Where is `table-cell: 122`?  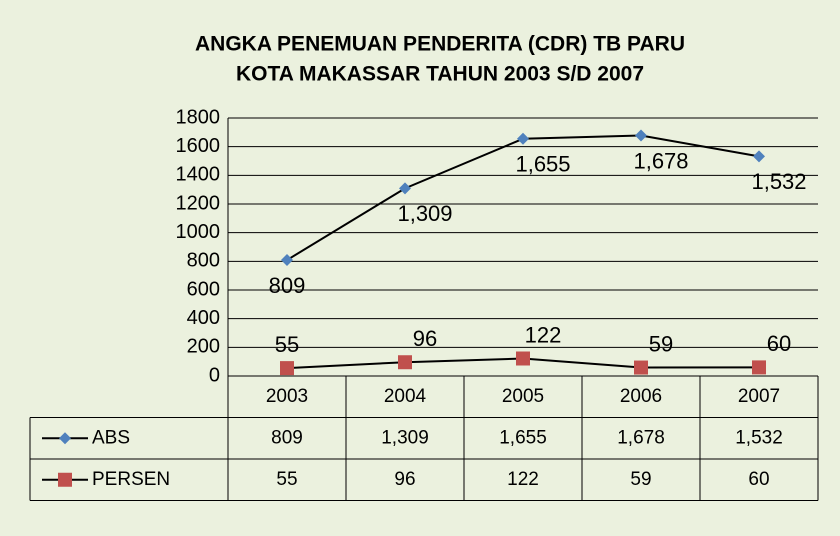 table-cell: 122 is located at coordinates (523, 479).